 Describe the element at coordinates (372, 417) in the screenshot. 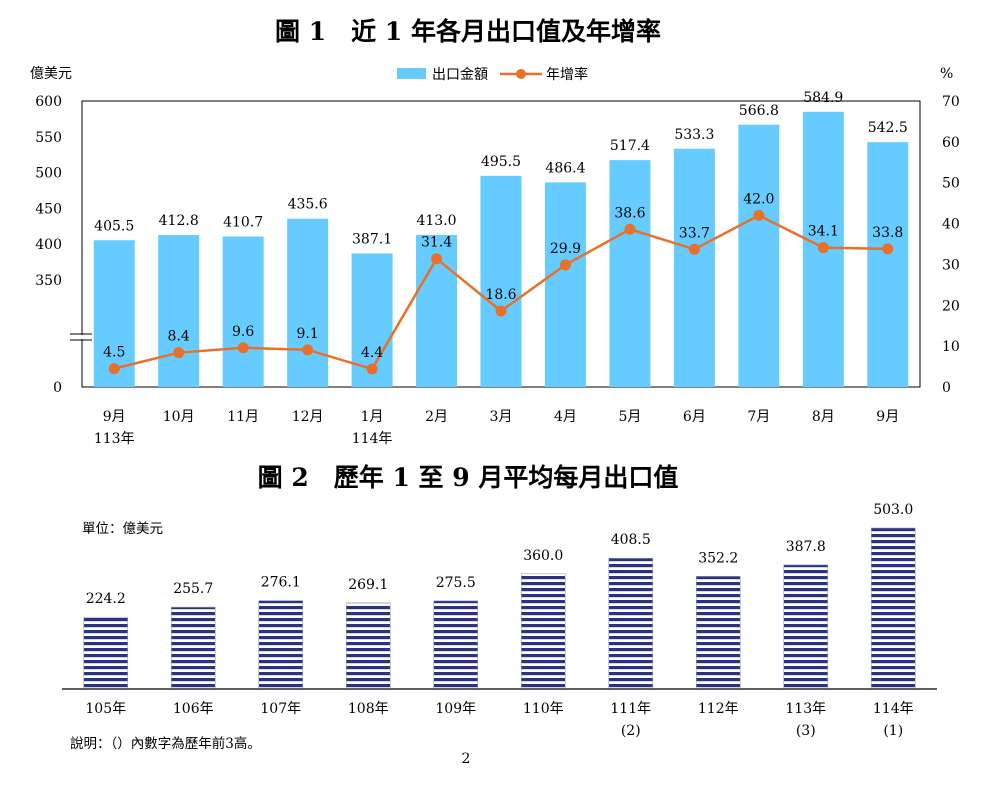

I see `x-month-label: 1月` at that location.